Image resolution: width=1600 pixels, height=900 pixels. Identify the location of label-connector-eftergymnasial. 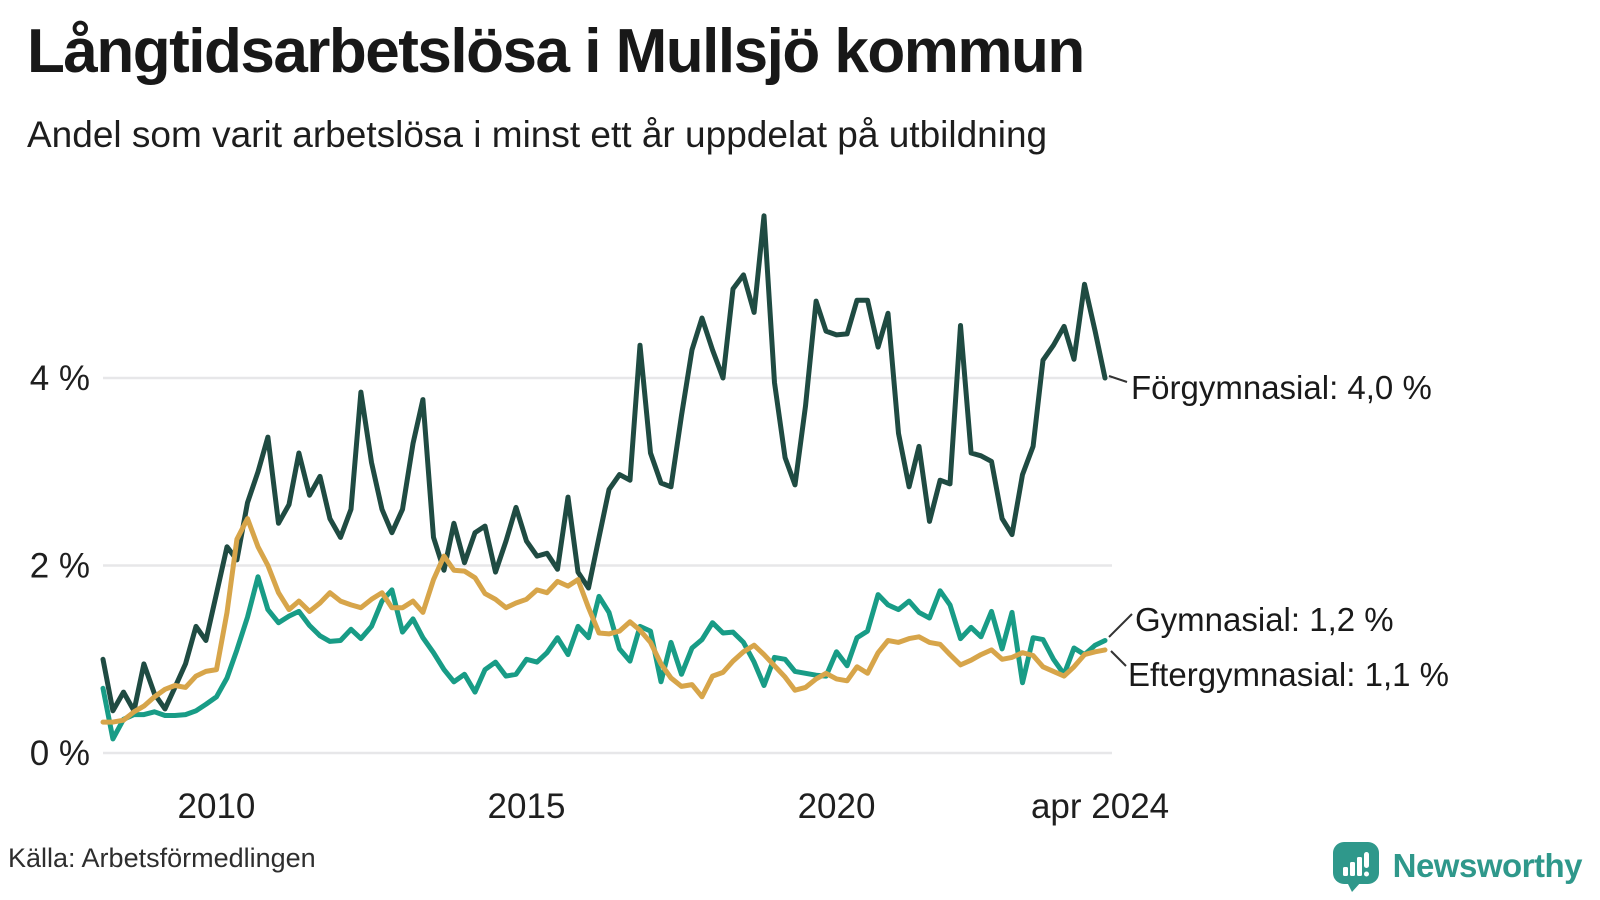
(1118, 658).